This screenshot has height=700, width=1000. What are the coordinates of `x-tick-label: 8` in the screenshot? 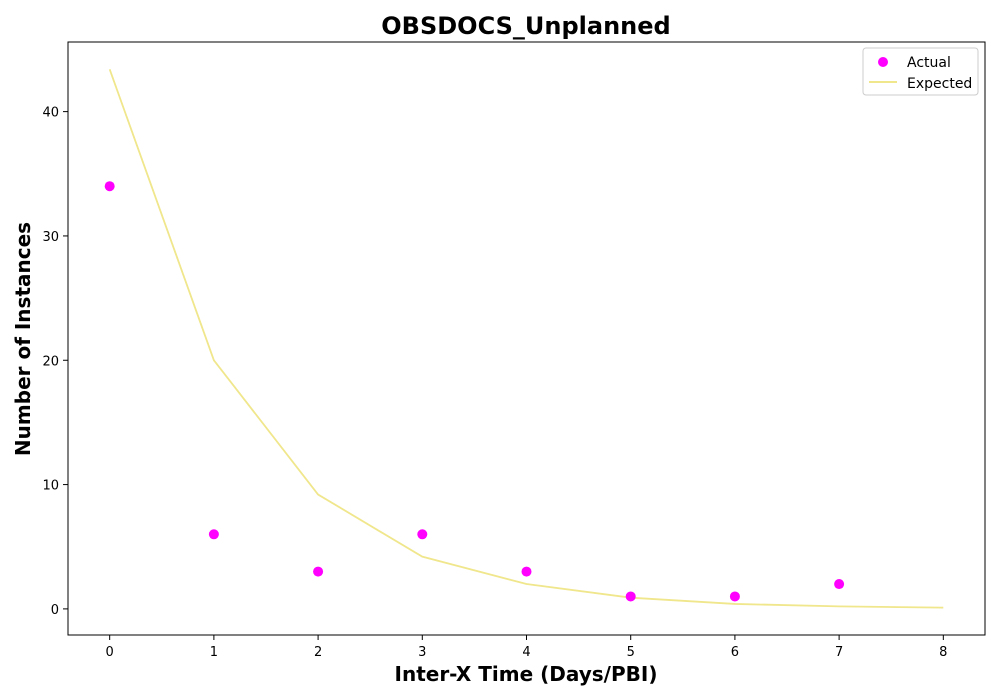 It's located at (943, 652).